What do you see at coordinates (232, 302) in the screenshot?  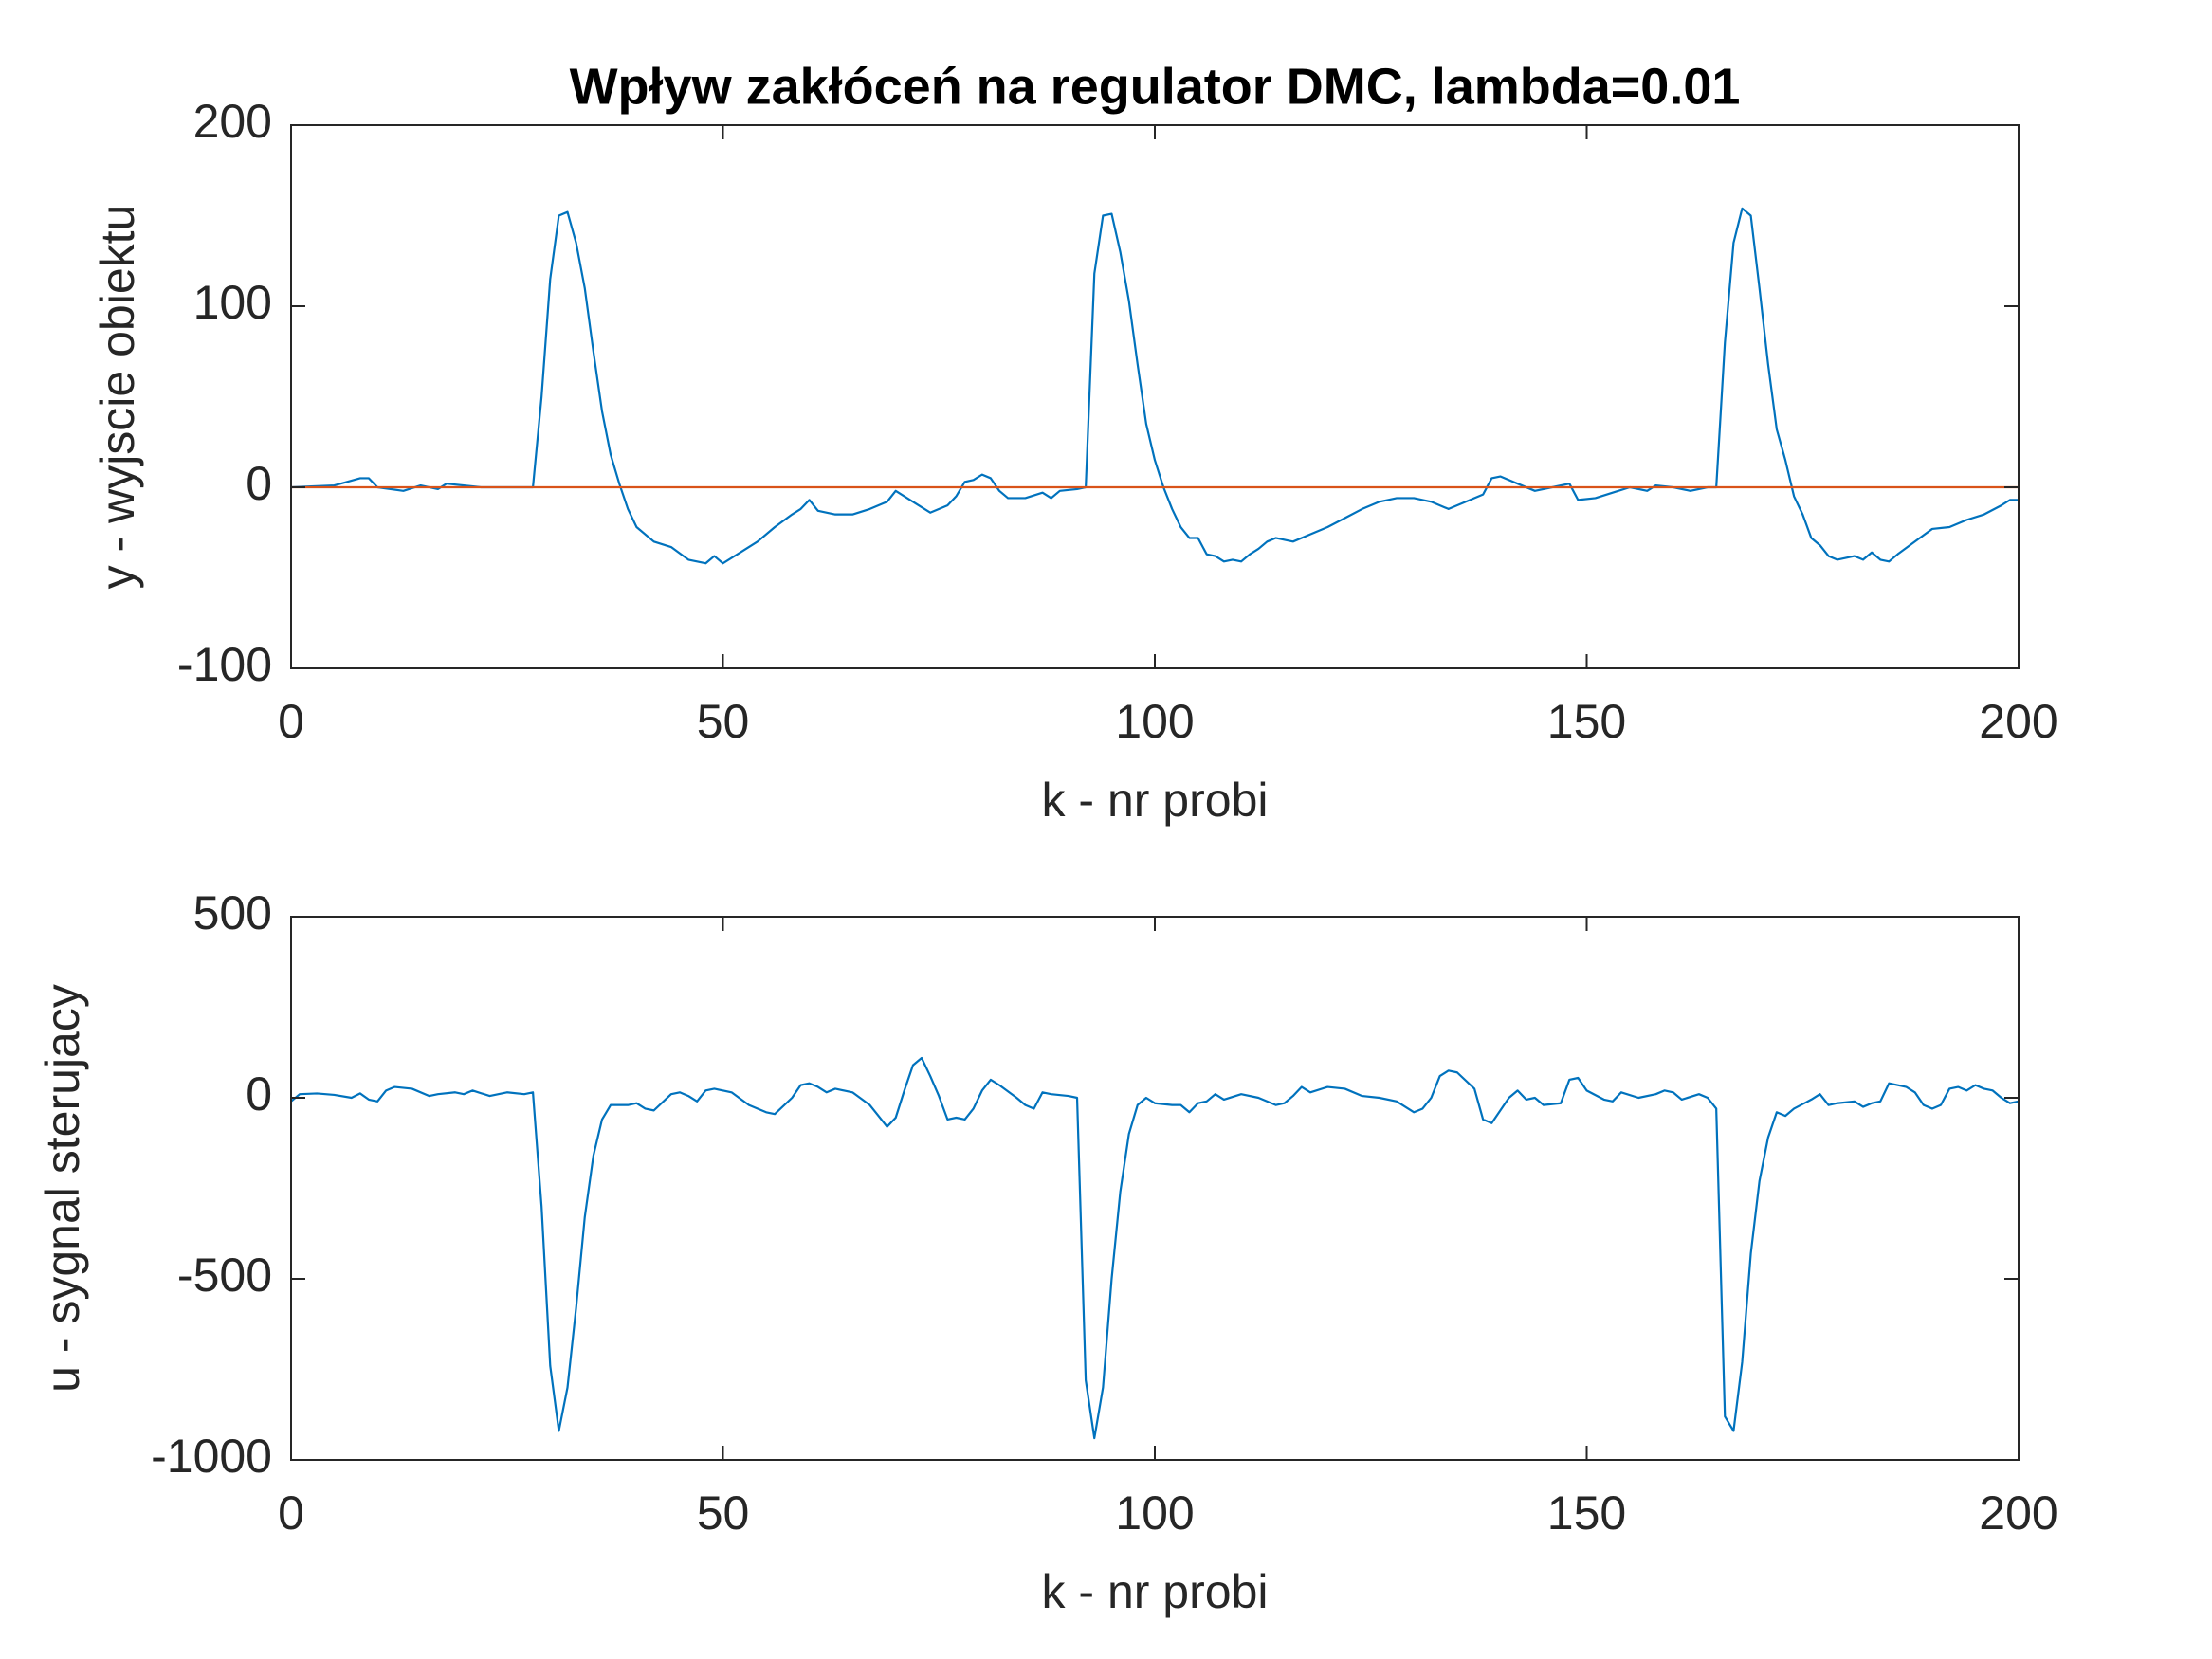 I see `y-tick-label: 100` at bounding box center [232, 302].